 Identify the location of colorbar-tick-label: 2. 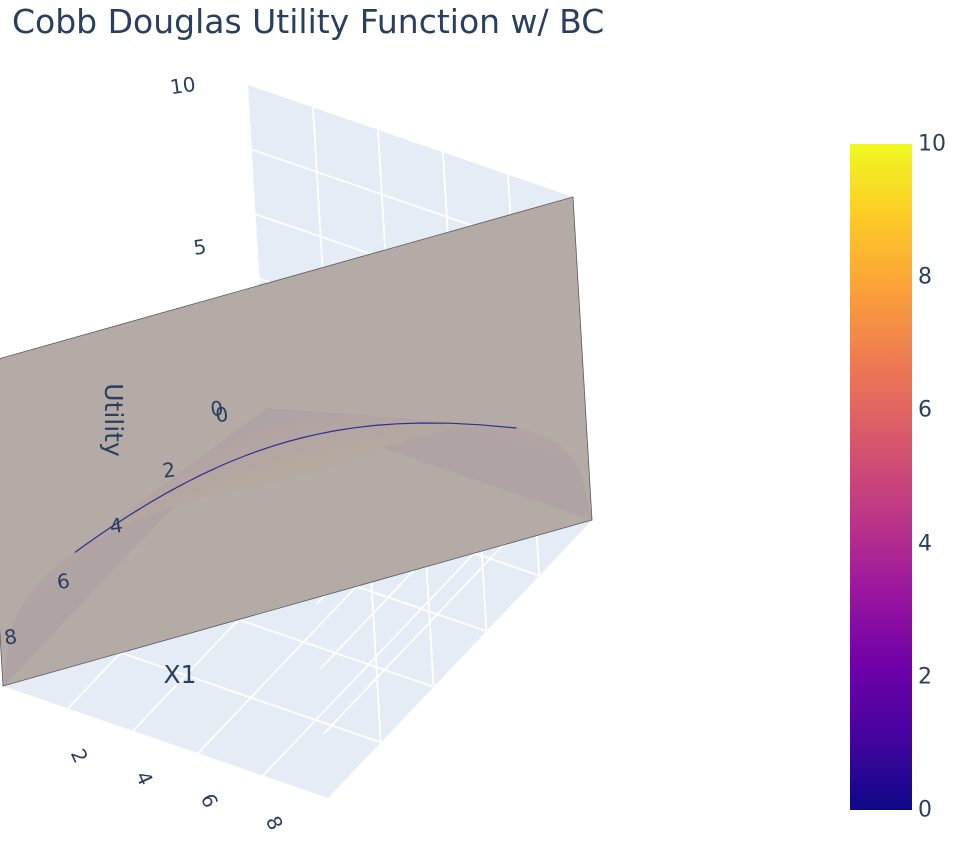
(925, 677).